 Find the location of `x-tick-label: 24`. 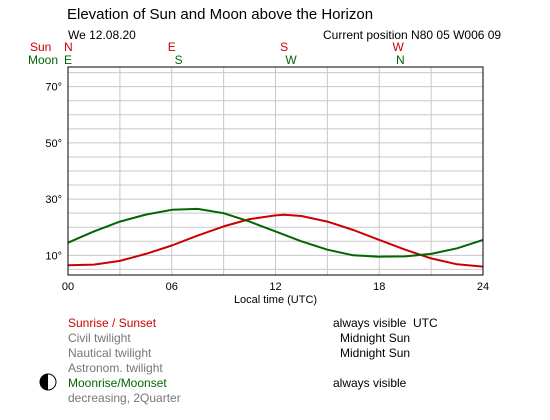

x-tick-label: 24 is located at coordinates (483, 287).